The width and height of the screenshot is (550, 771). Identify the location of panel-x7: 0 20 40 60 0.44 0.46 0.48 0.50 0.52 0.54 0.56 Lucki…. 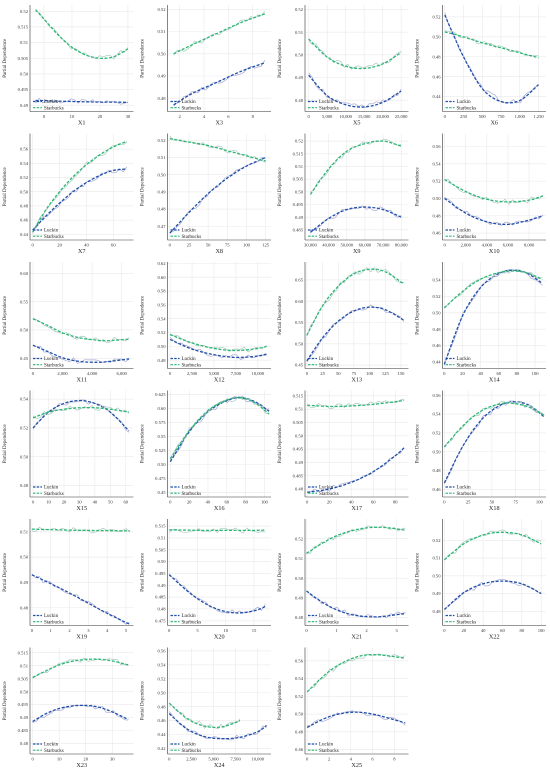
(68, 194).